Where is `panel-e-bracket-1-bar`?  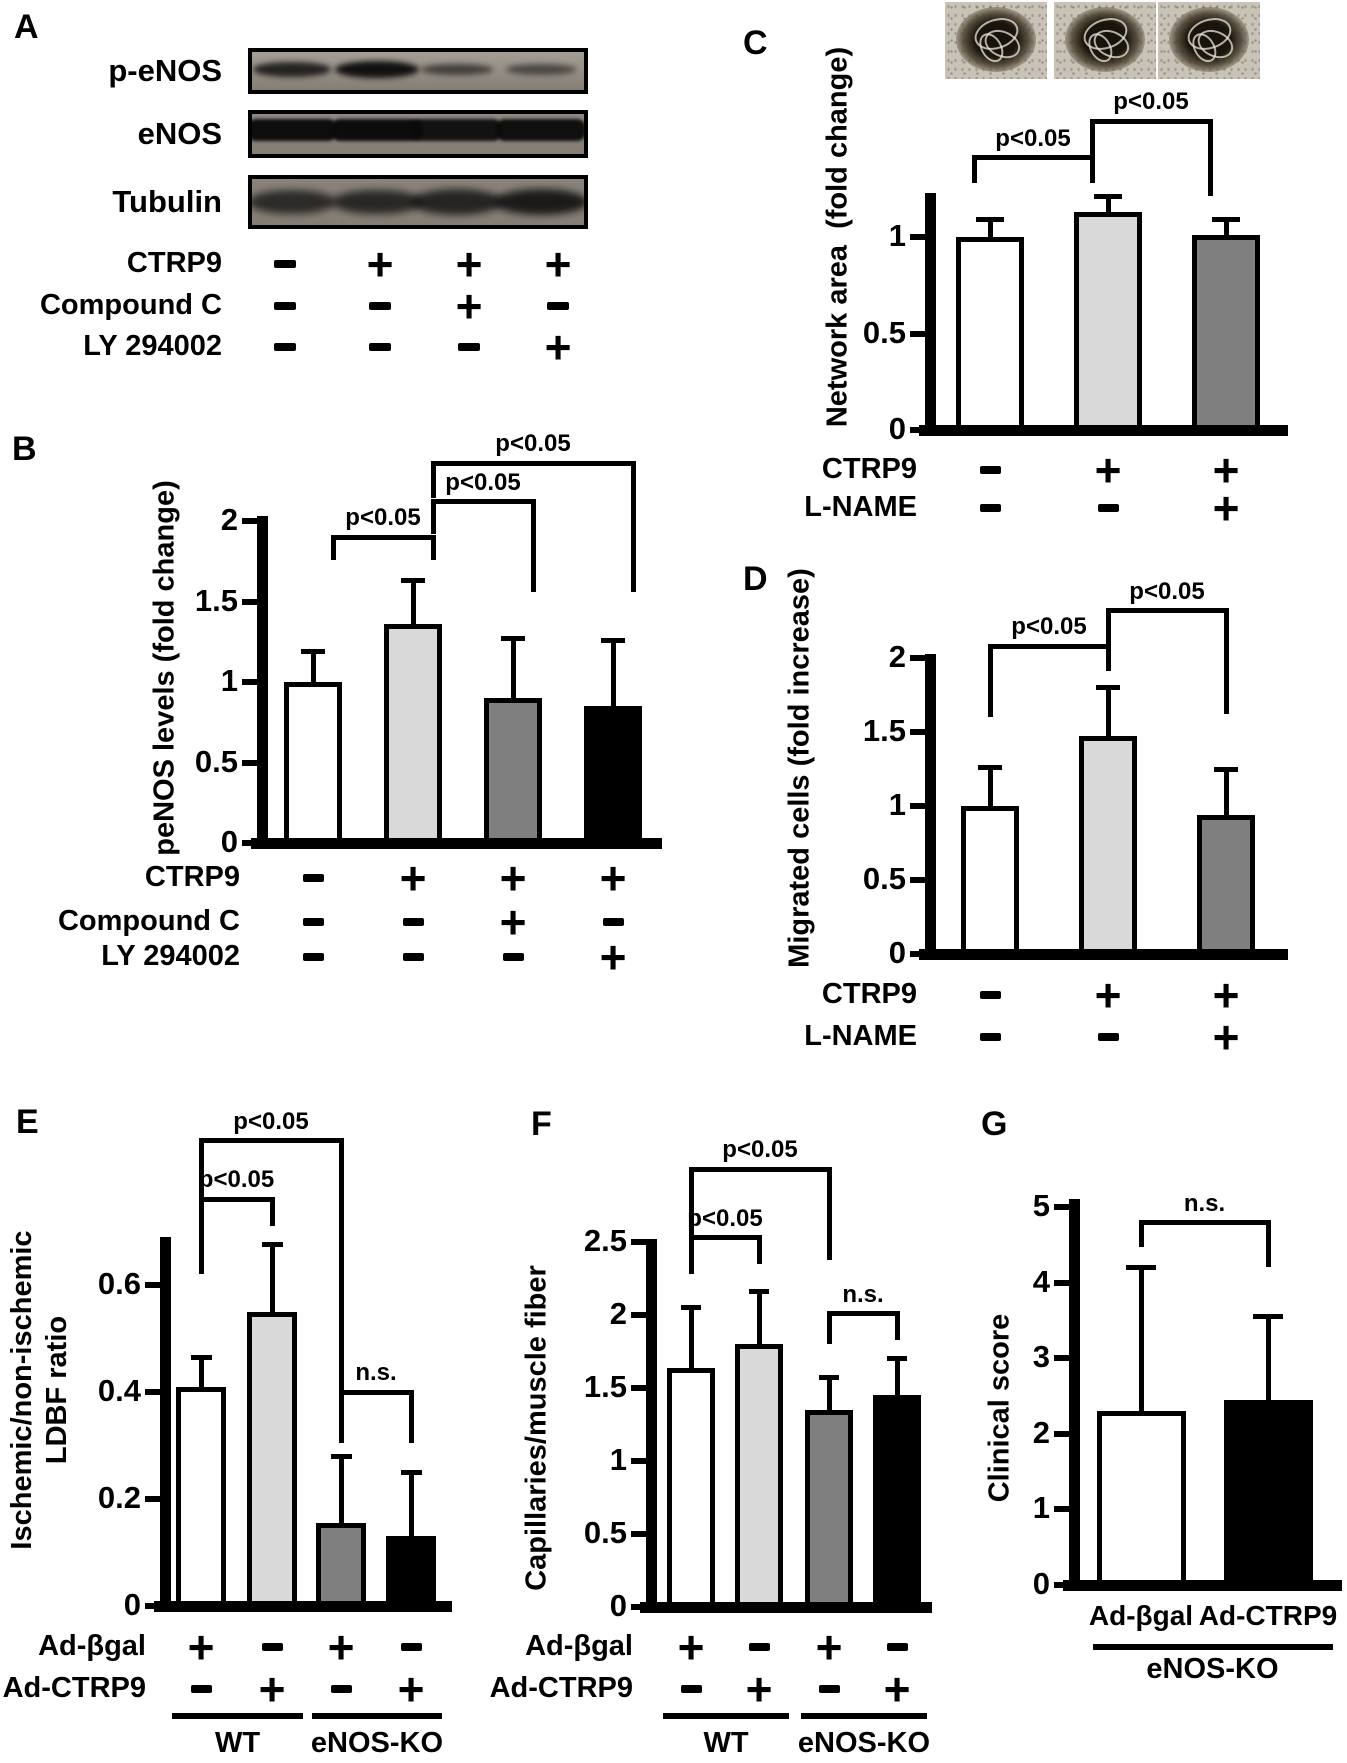 panel-e-bracket-1-bar is located at coordinates (271, 1141).